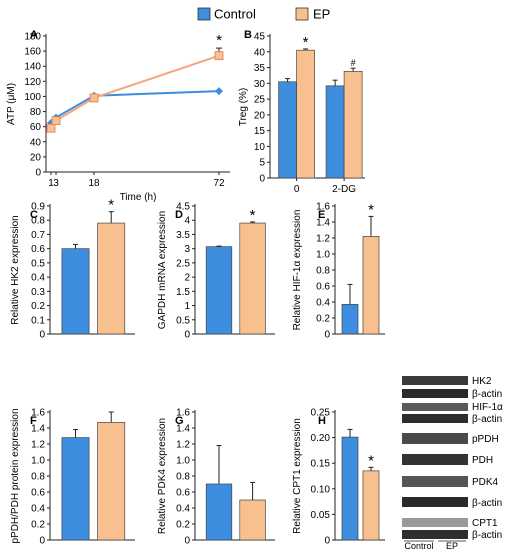 This screenshot has height=550, width=520. I want to click on y-tick-label: 0.20, so click(321, 438).